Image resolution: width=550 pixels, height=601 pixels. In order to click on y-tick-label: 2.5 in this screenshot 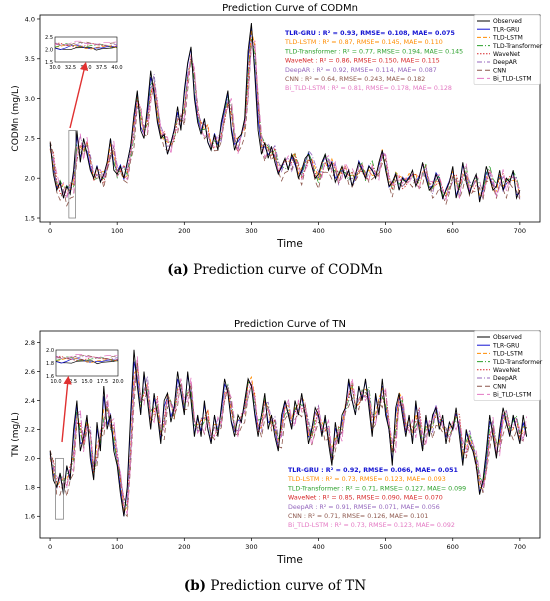, I will do `click(30, 139)`.